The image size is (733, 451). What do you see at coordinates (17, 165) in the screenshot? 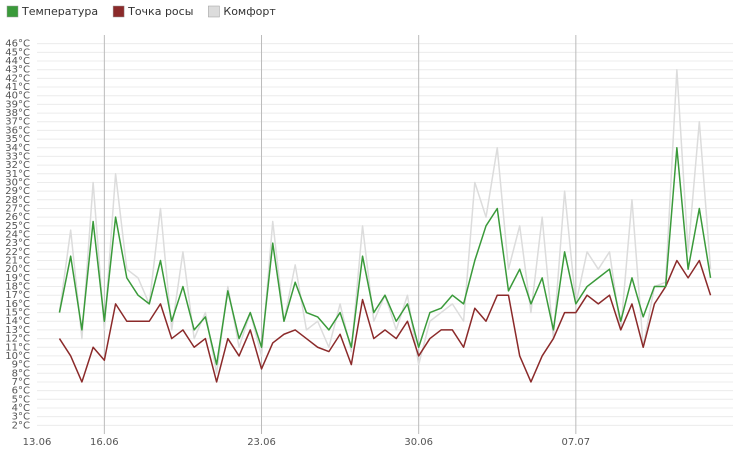
I see `y-tick-label: 32°C` at bounding box center [17, 165].